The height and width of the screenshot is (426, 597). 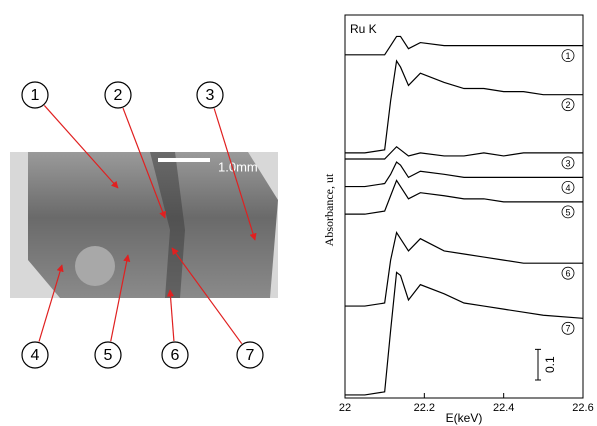 I want to click on legend-label: 2, so click(x=567, y=105).